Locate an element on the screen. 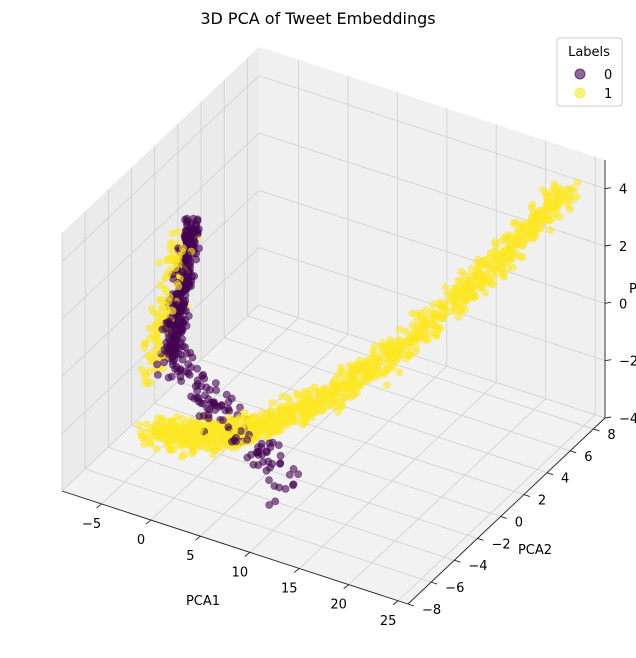  z-tick-label: −2 is located at coordinates (627, 362).